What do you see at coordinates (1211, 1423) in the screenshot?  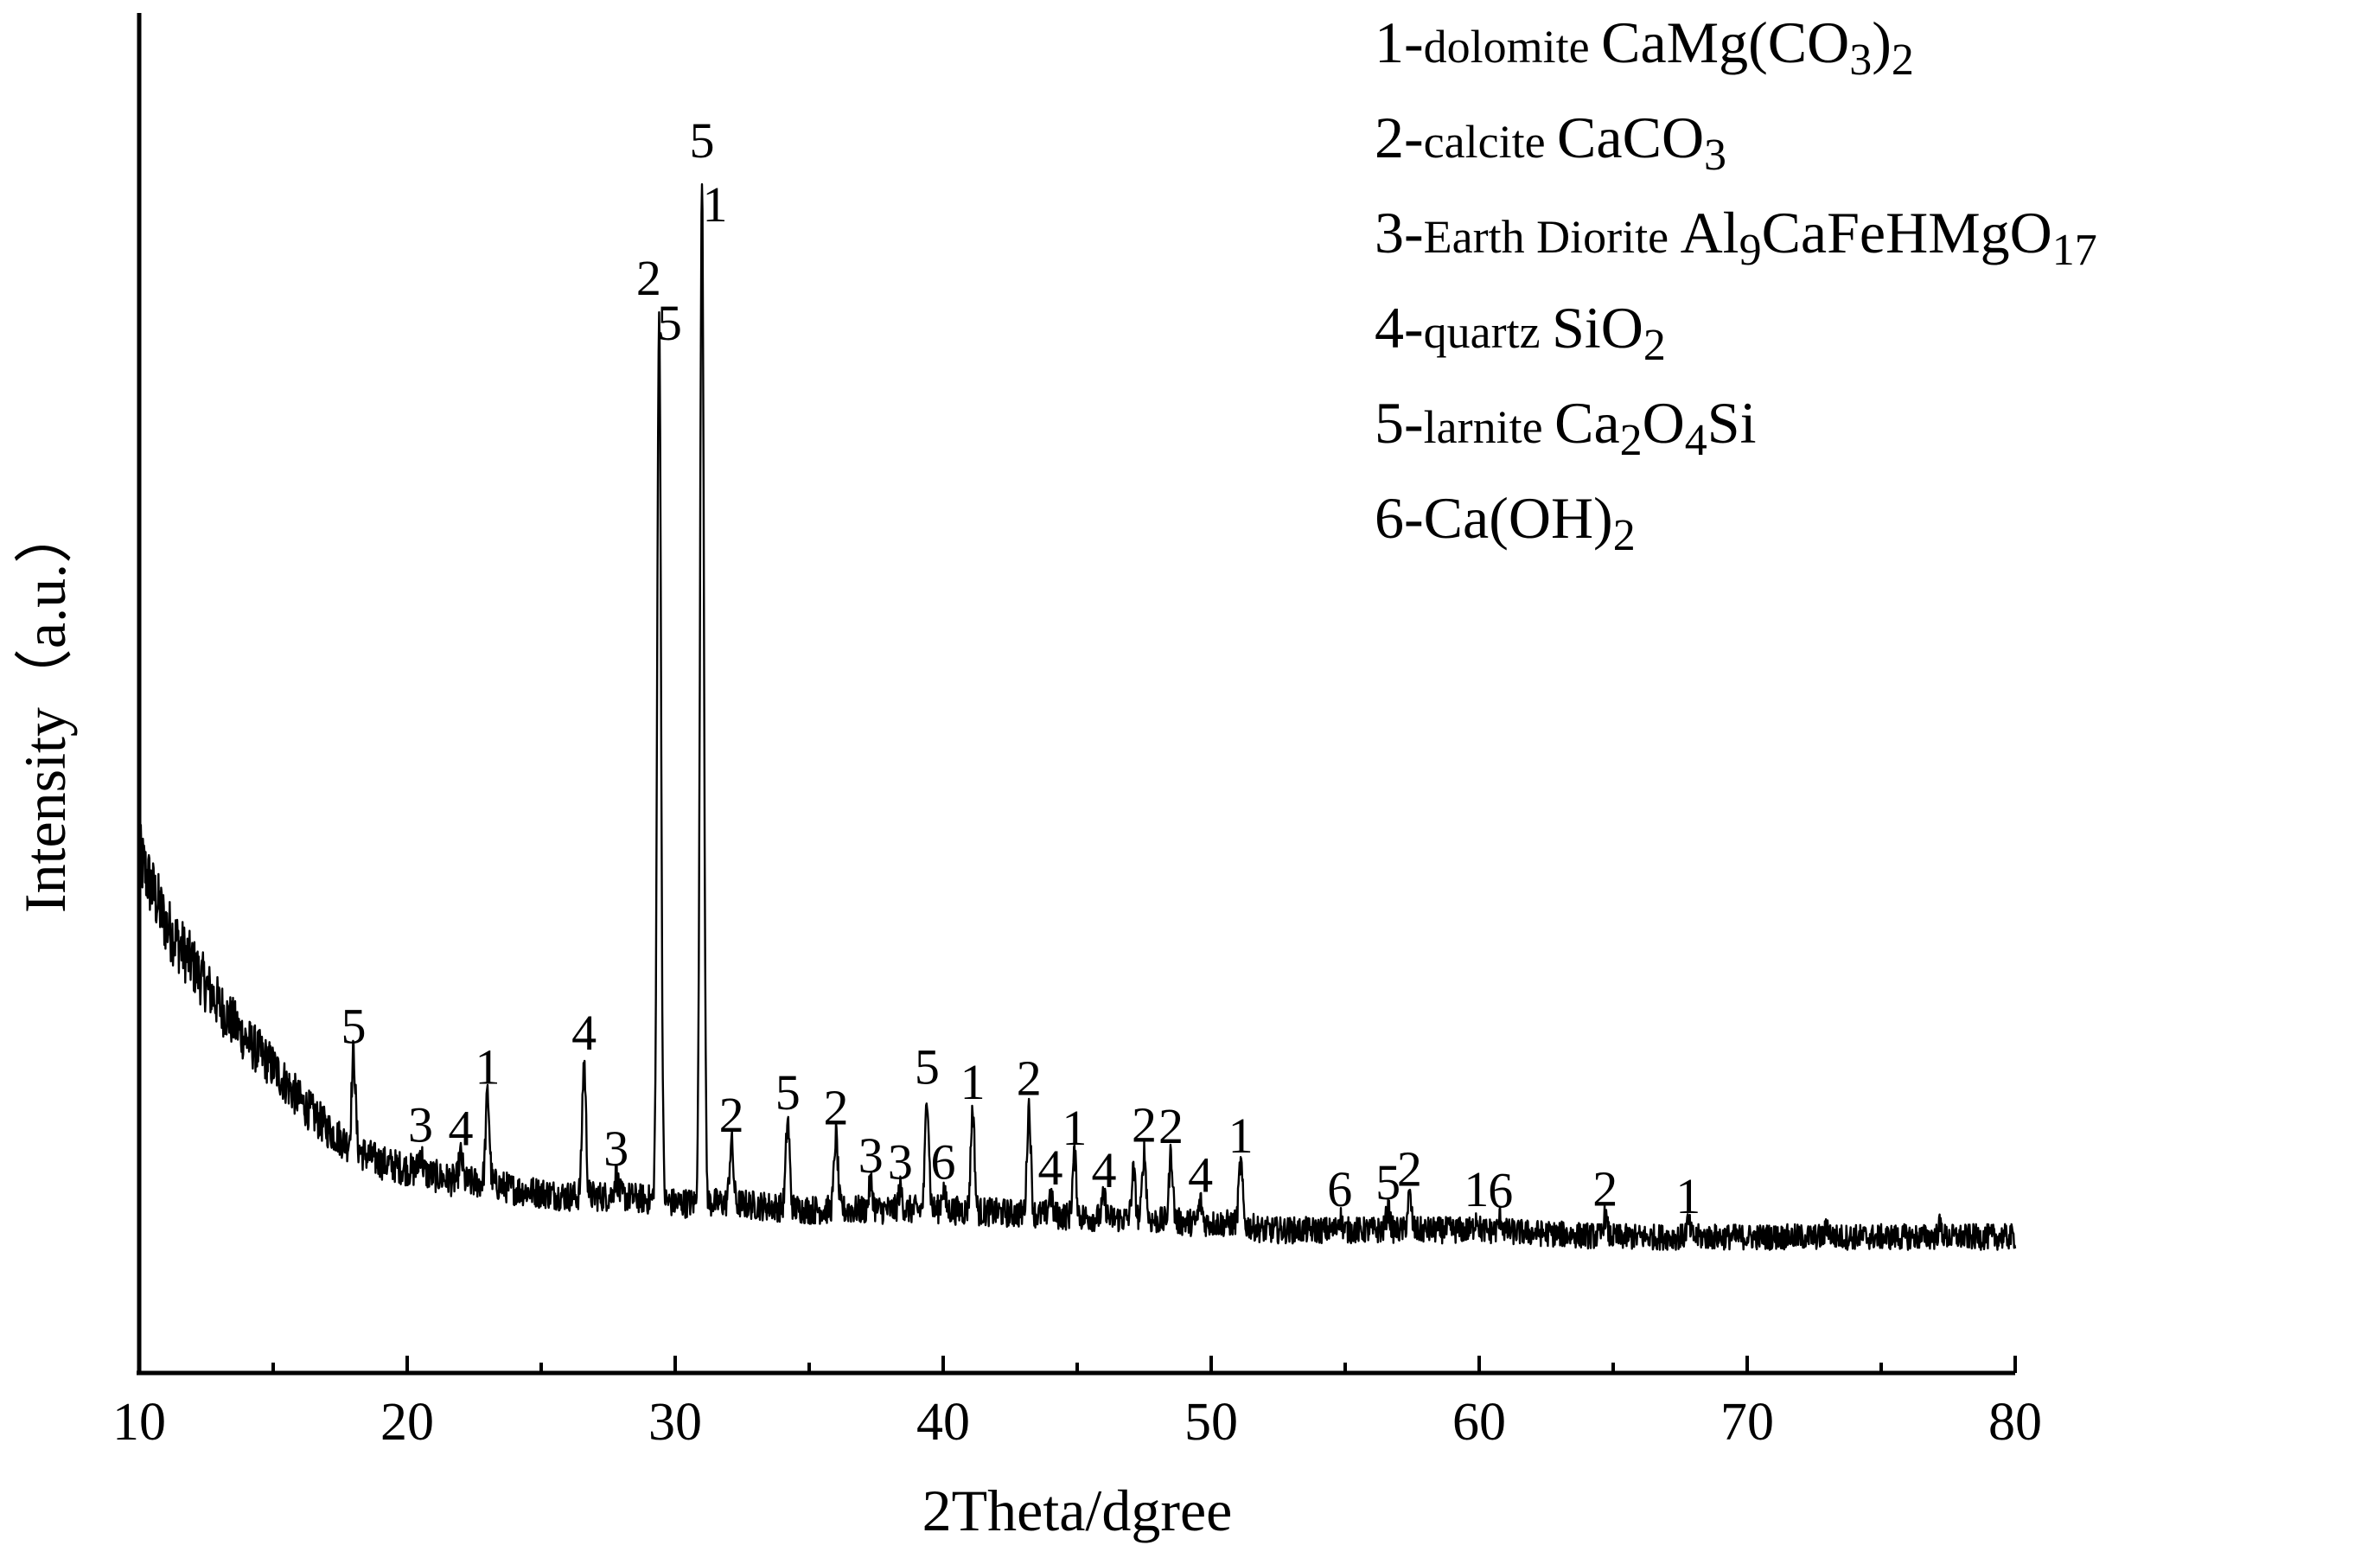 I see `x-tick-label: 50` at bounding box center [1211, 1423].